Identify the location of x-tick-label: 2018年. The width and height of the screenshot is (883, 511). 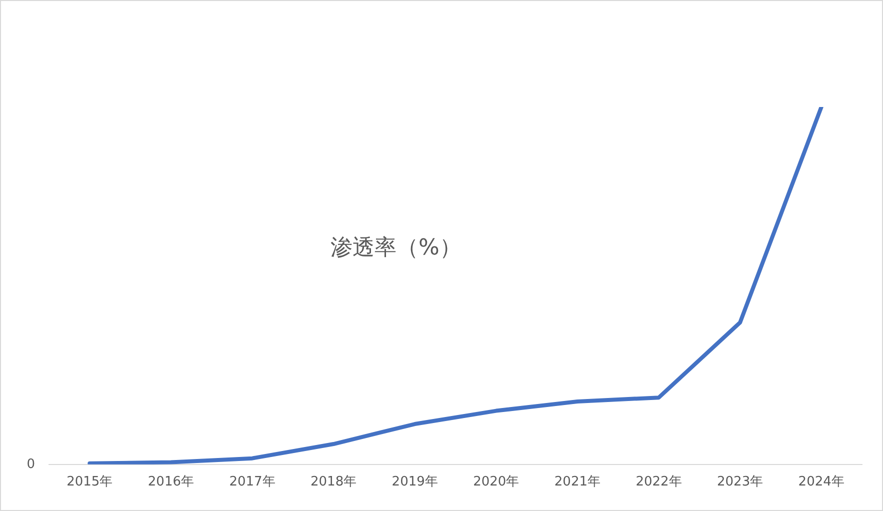
(333, 482).